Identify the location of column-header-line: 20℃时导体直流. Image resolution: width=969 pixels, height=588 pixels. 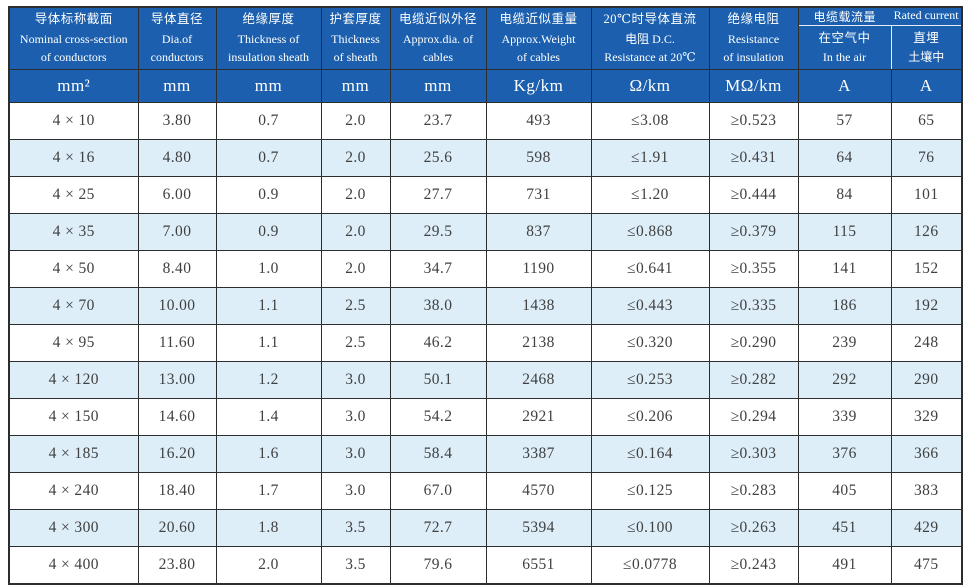
(650, 19).